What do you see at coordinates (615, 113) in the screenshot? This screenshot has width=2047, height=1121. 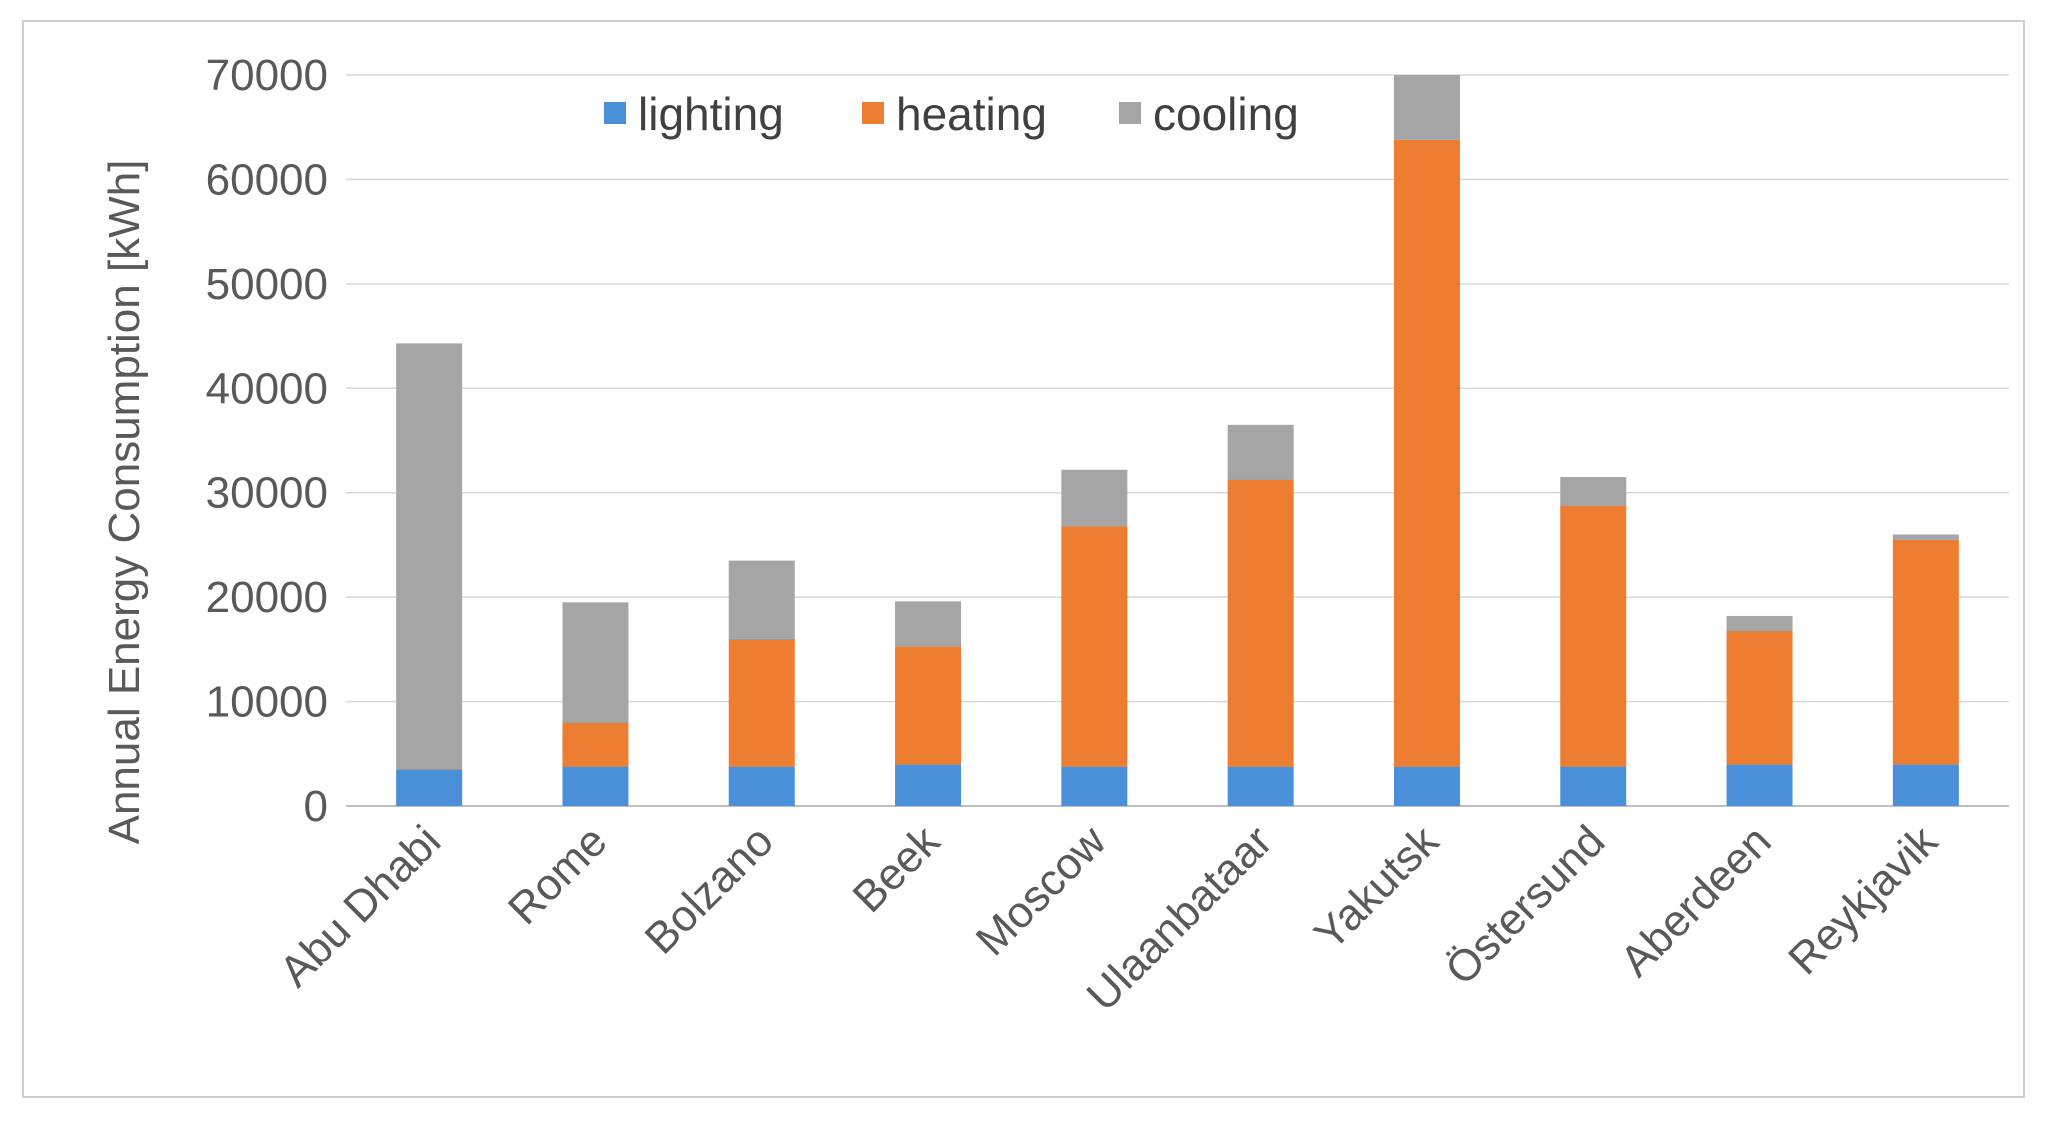 I see `legend-swatch-lighting` at bounding box center [615, 113].